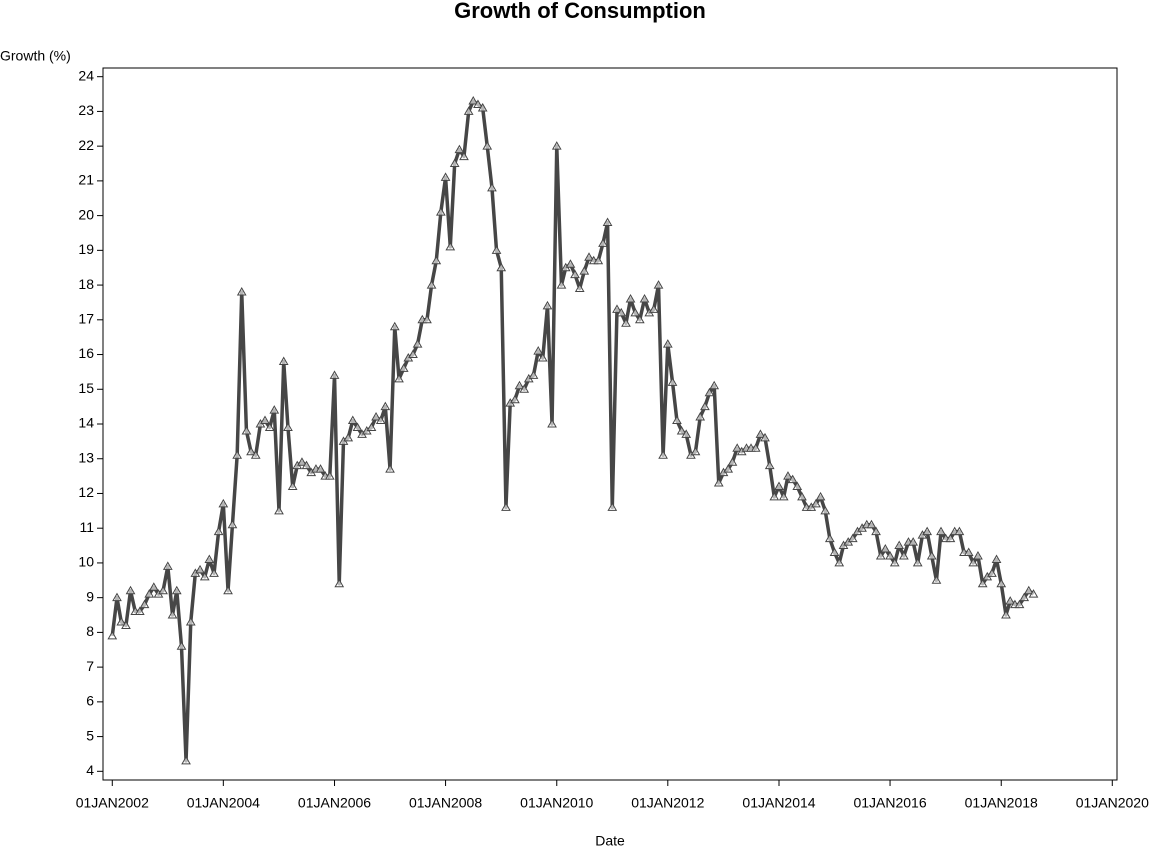 The image size is (1157, 849). I want to click on x-tick-label: 01JAN2012, so click(667, 803).